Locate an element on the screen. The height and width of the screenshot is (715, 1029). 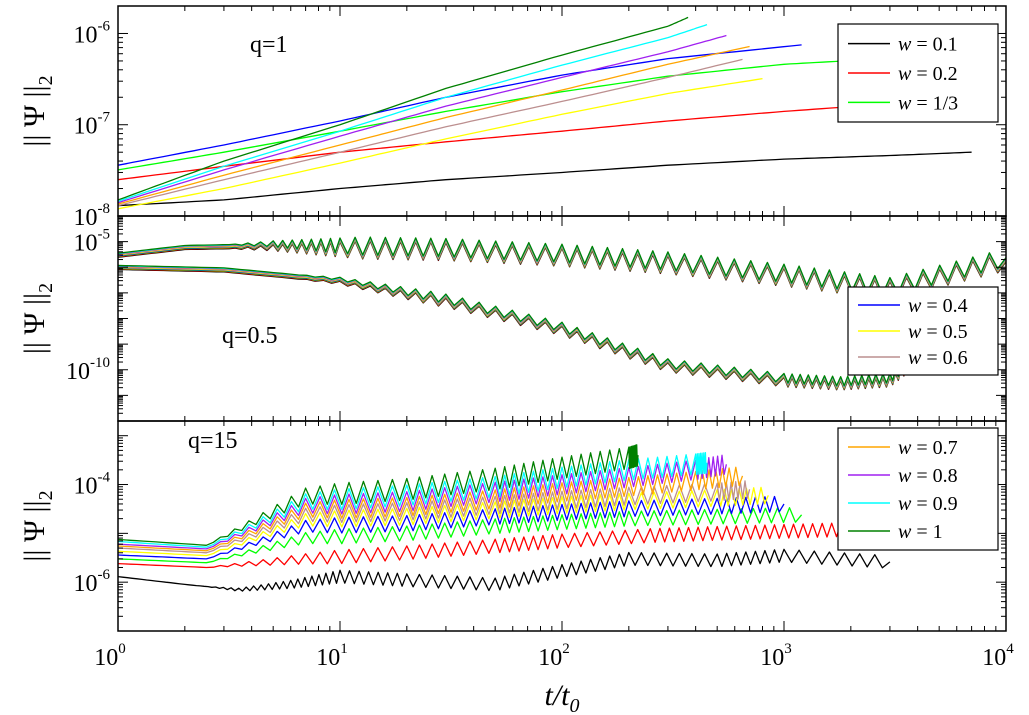
x-tick-label: 10³ is located at coordinates (776, 656).